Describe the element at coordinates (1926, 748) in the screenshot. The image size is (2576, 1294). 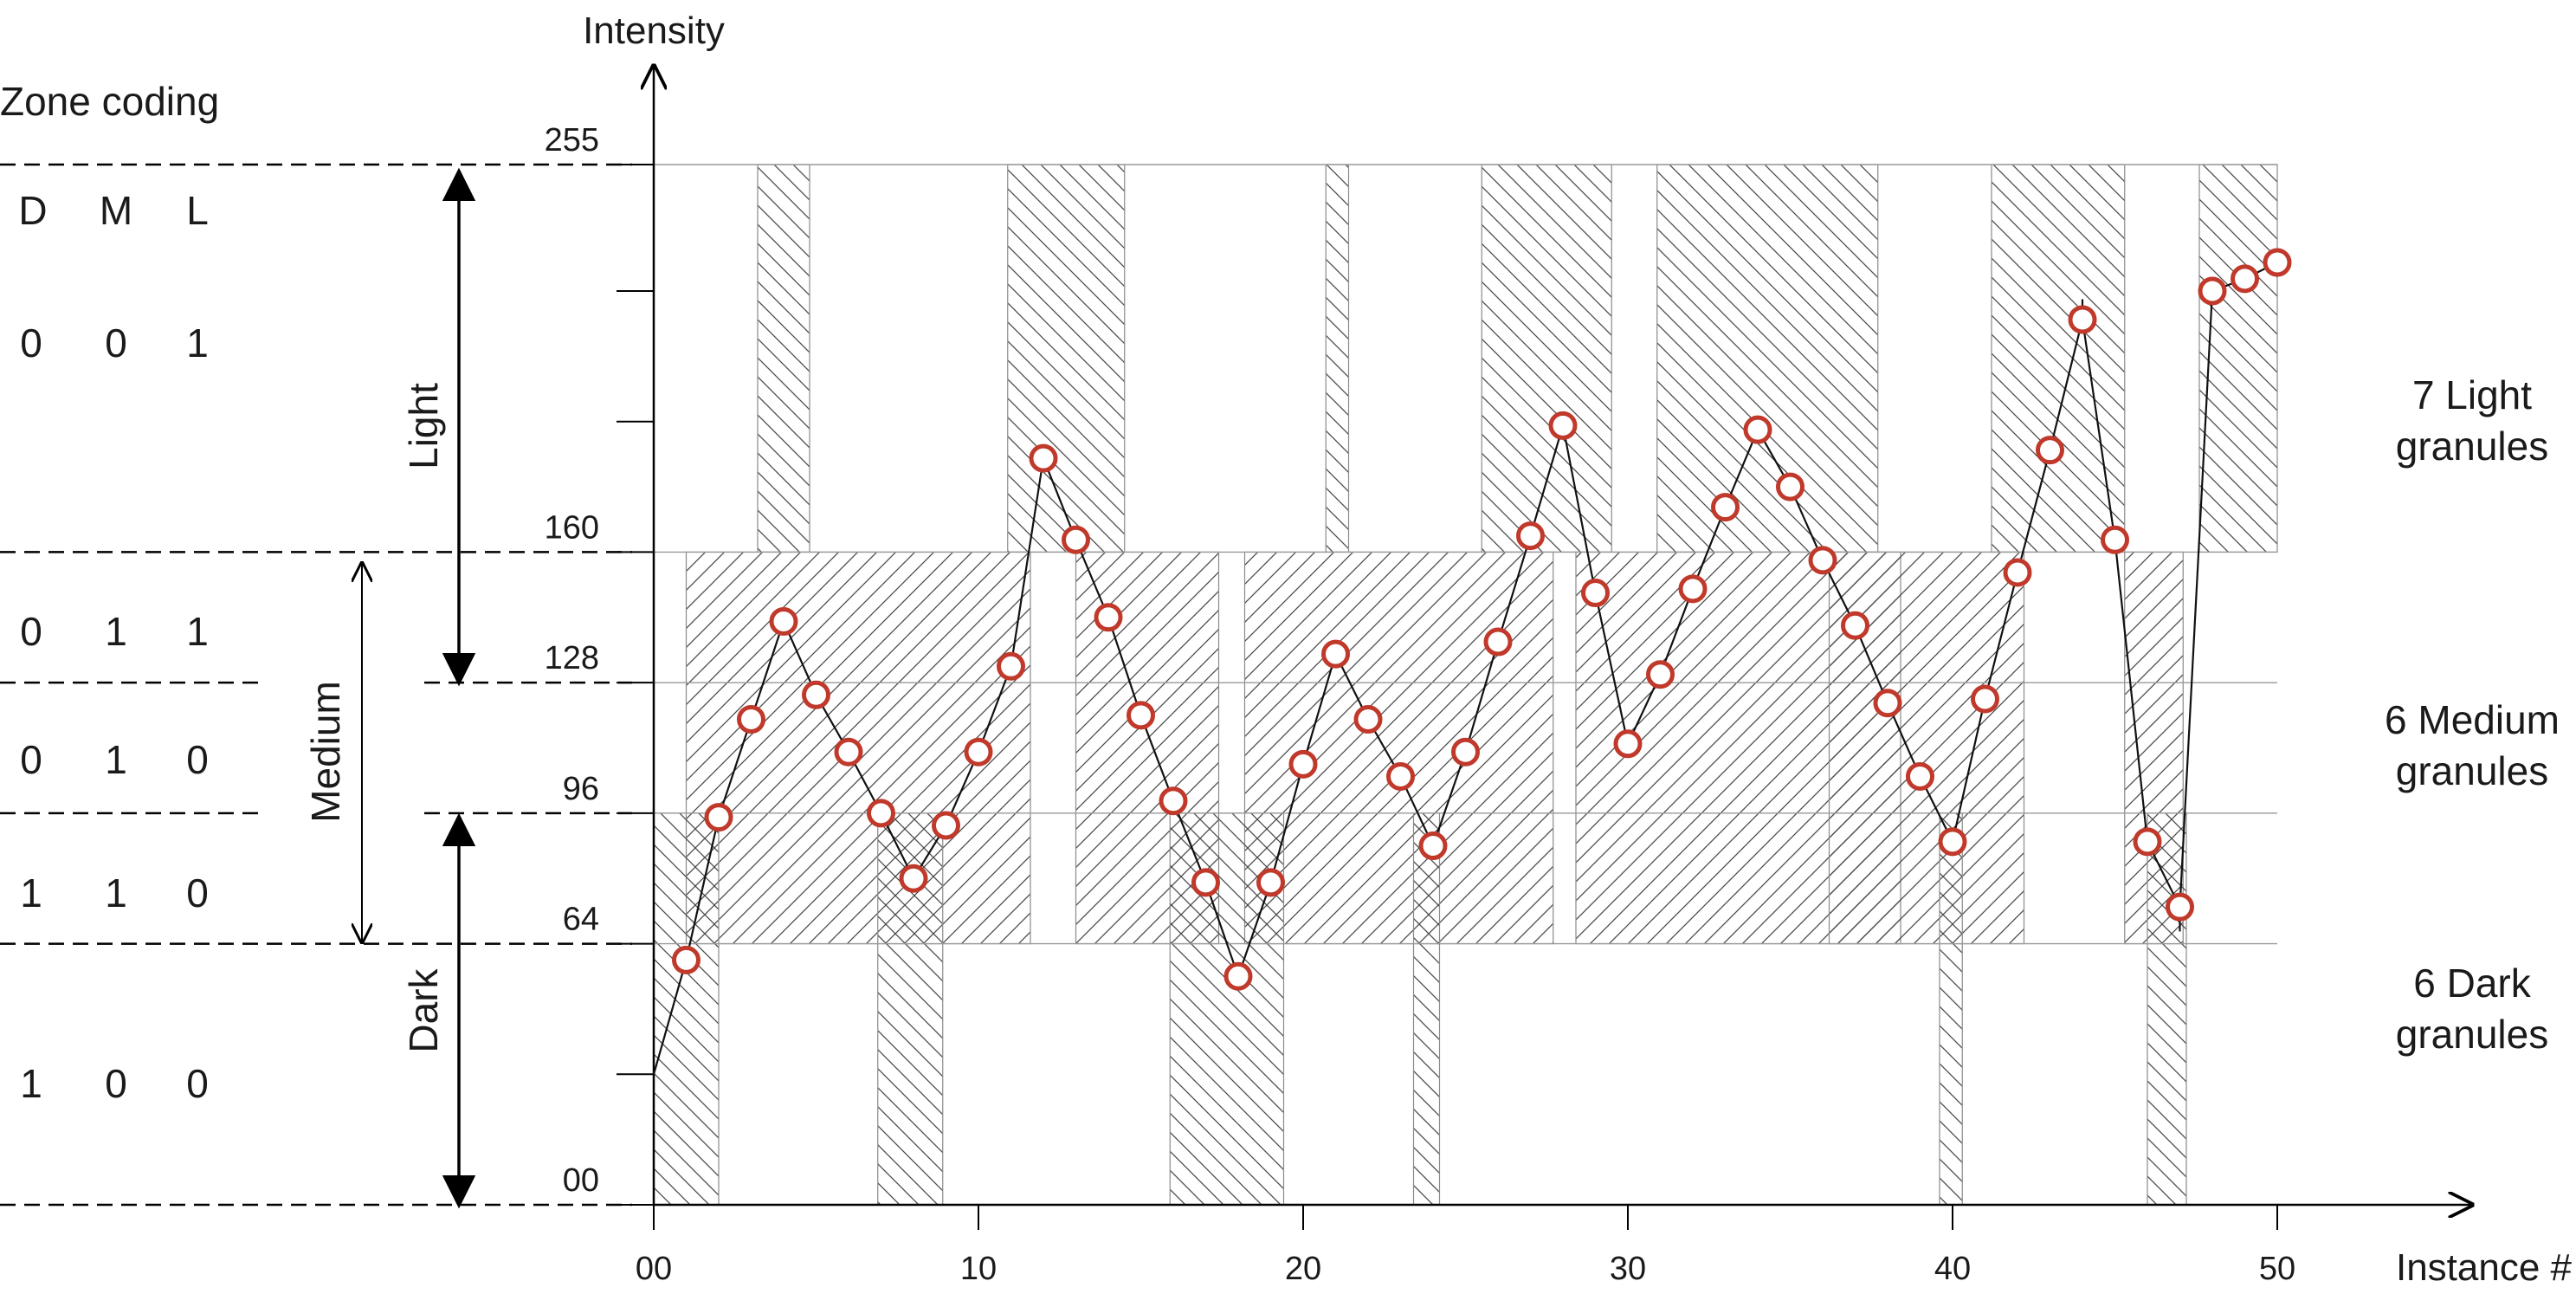
I see `medium-granule` at that location.